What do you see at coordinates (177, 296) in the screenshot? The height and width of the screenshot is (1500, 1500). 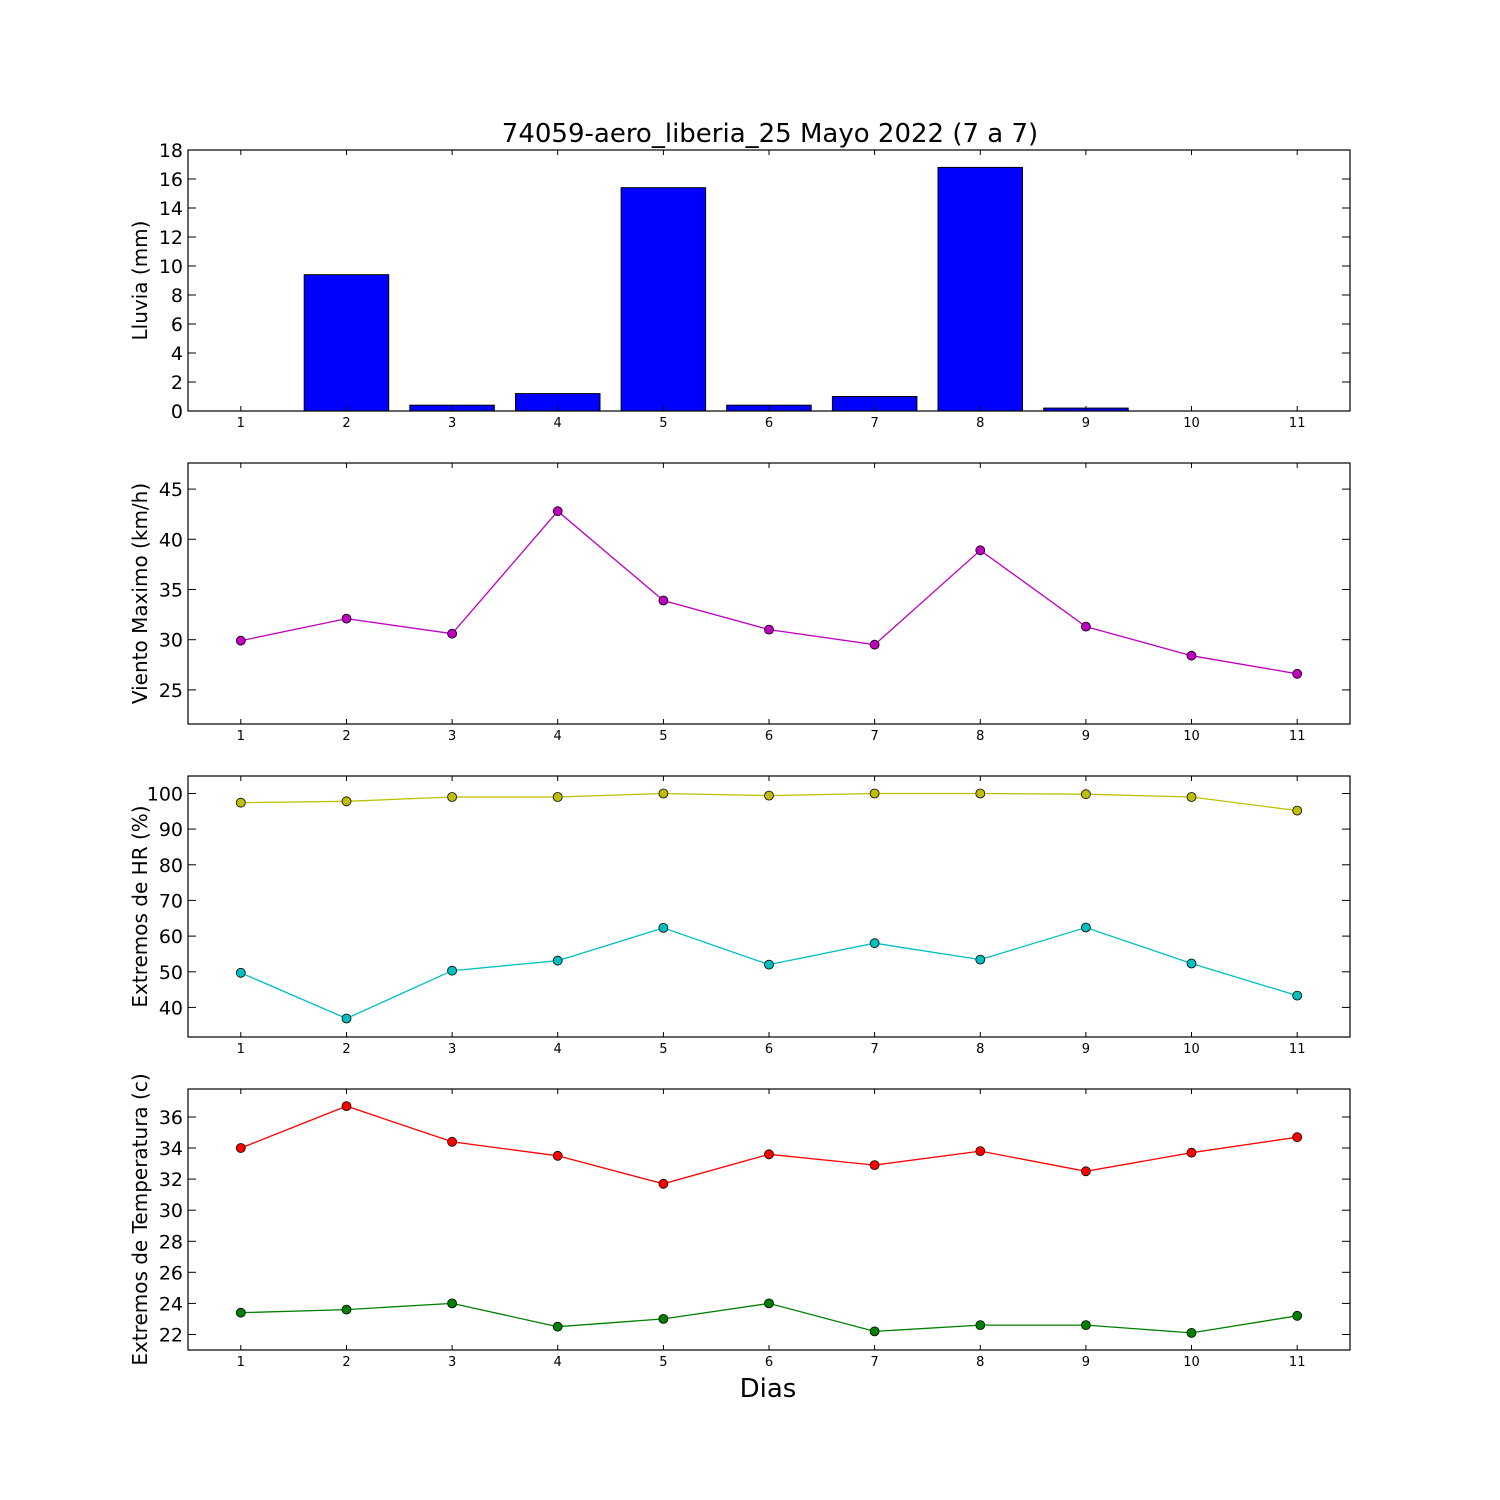 I see `y-tick-label: 8` at bounding box center [177, 296].